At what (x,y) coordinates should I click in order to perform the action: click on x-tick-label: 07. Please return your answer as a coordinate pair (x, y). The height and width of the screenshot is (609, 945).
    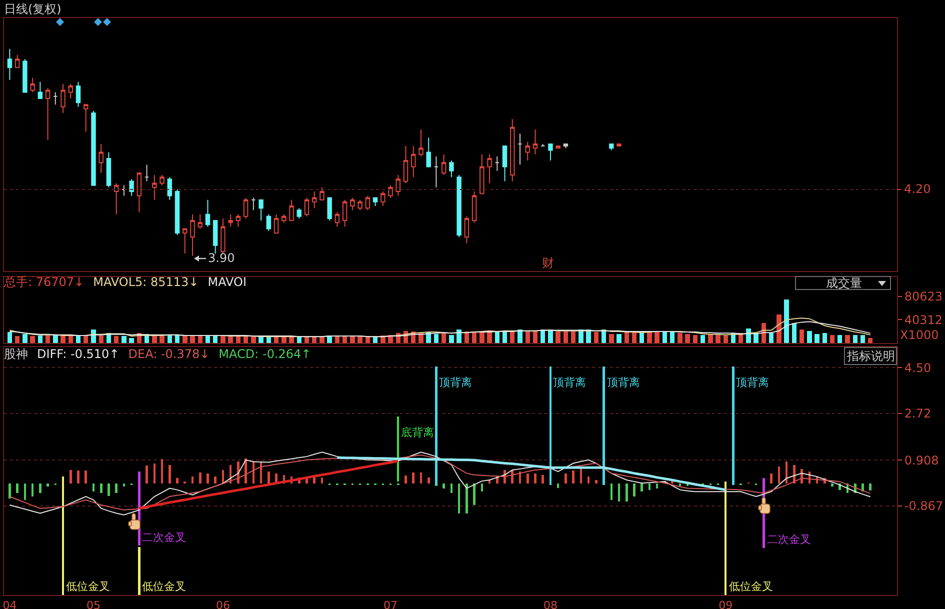
    Looking at the image, I should click on (391, 604).